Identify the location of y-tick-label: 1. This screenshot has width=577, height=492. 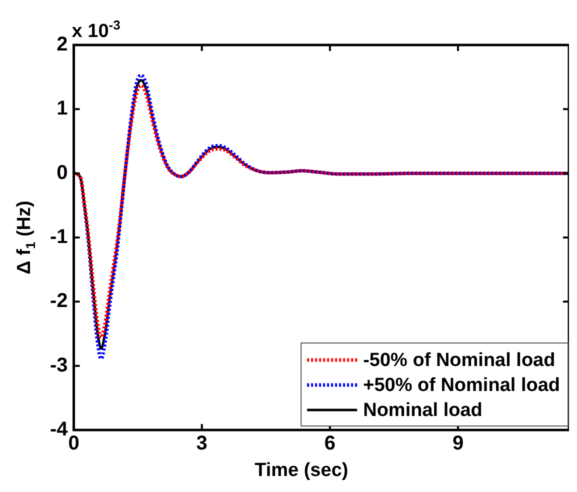
(62, 109).